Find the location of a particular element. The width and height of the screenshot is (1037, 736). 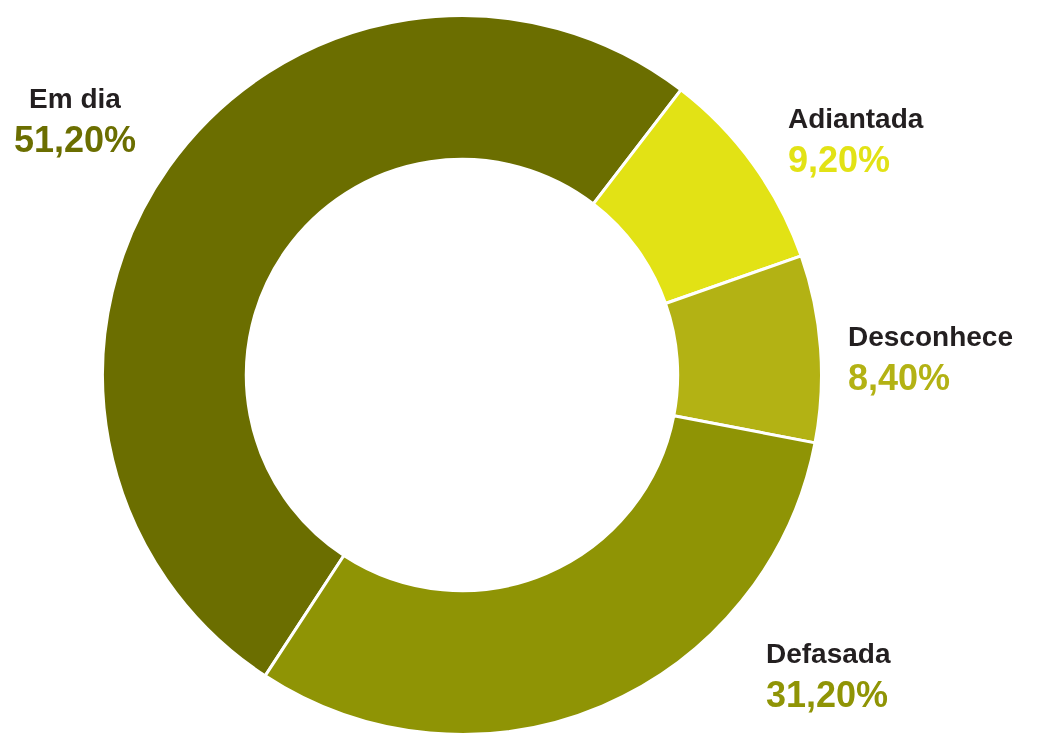

slice-label: Em dia is located at coordinates (75, 98).